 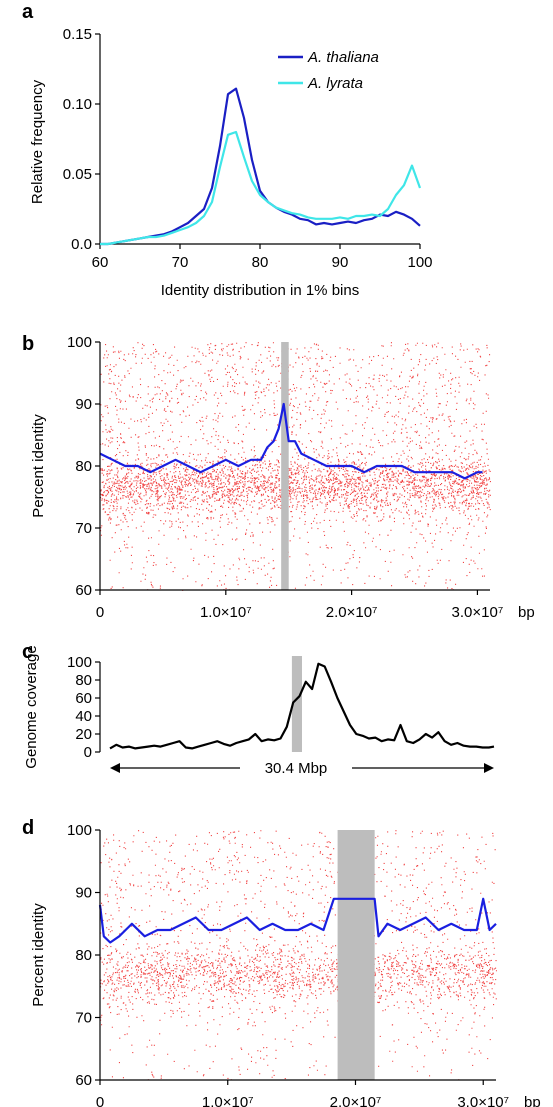 I want to click on y-tick-label: 0.10, so click(x=77, y=104).